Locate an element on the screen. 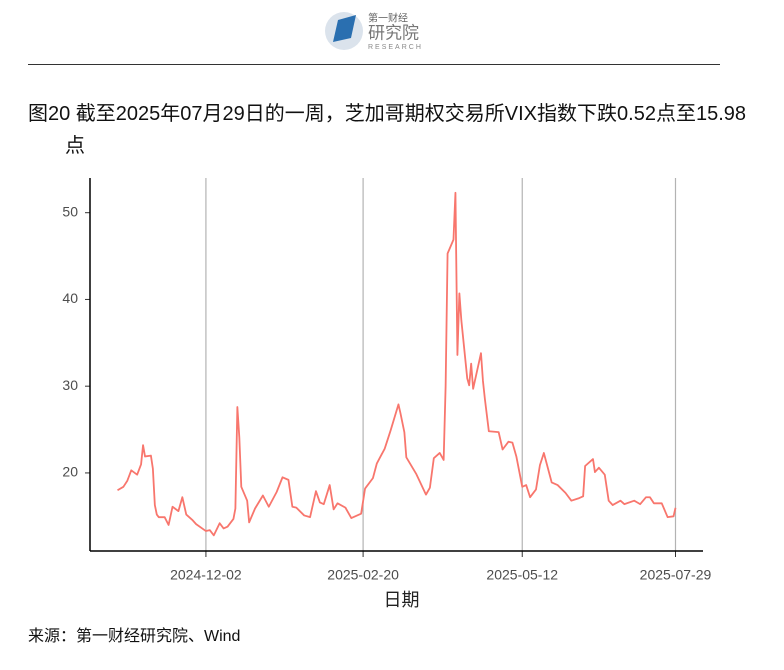 The image size is (784, 670). x-tick-label: 2024-12-02 is located at coordinates (206, 575).